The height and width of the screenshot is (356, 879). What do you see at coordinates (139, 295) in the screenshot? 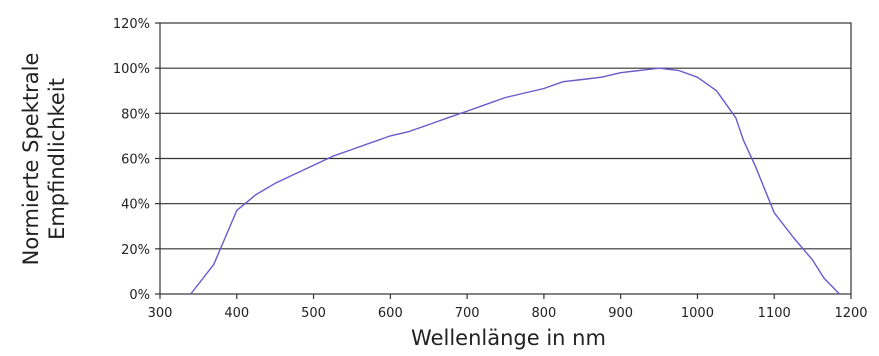
I see `y-tick-label: 0%` at bounding box center [139, 295].